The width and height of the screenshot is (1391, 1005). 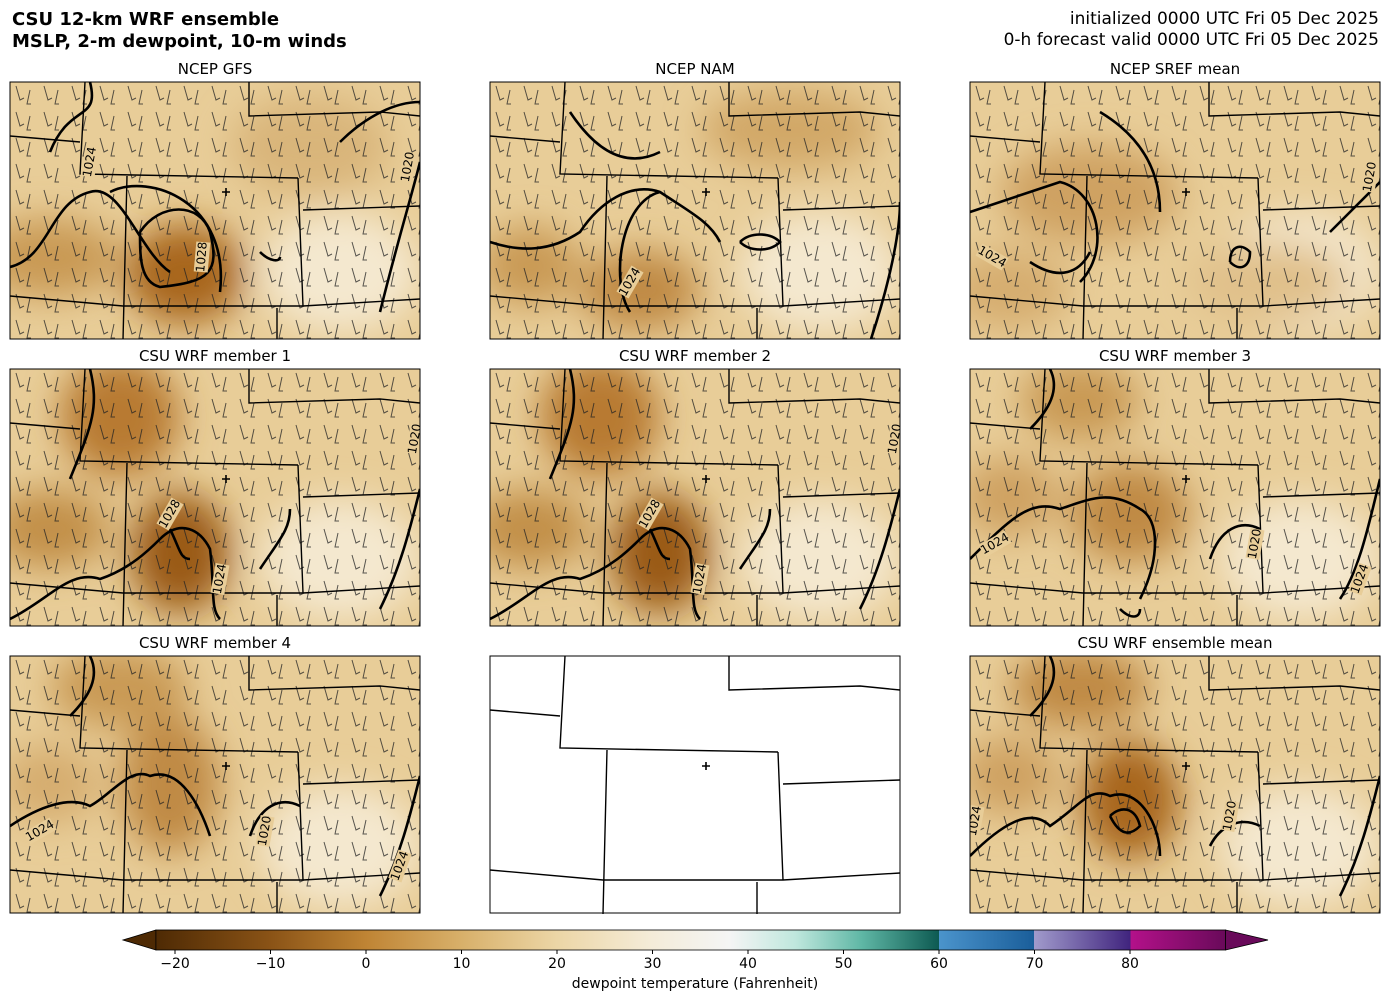 I want to click on map-panel: NCEP GFS 1024 1028 1020, so click(x=215, y=200).